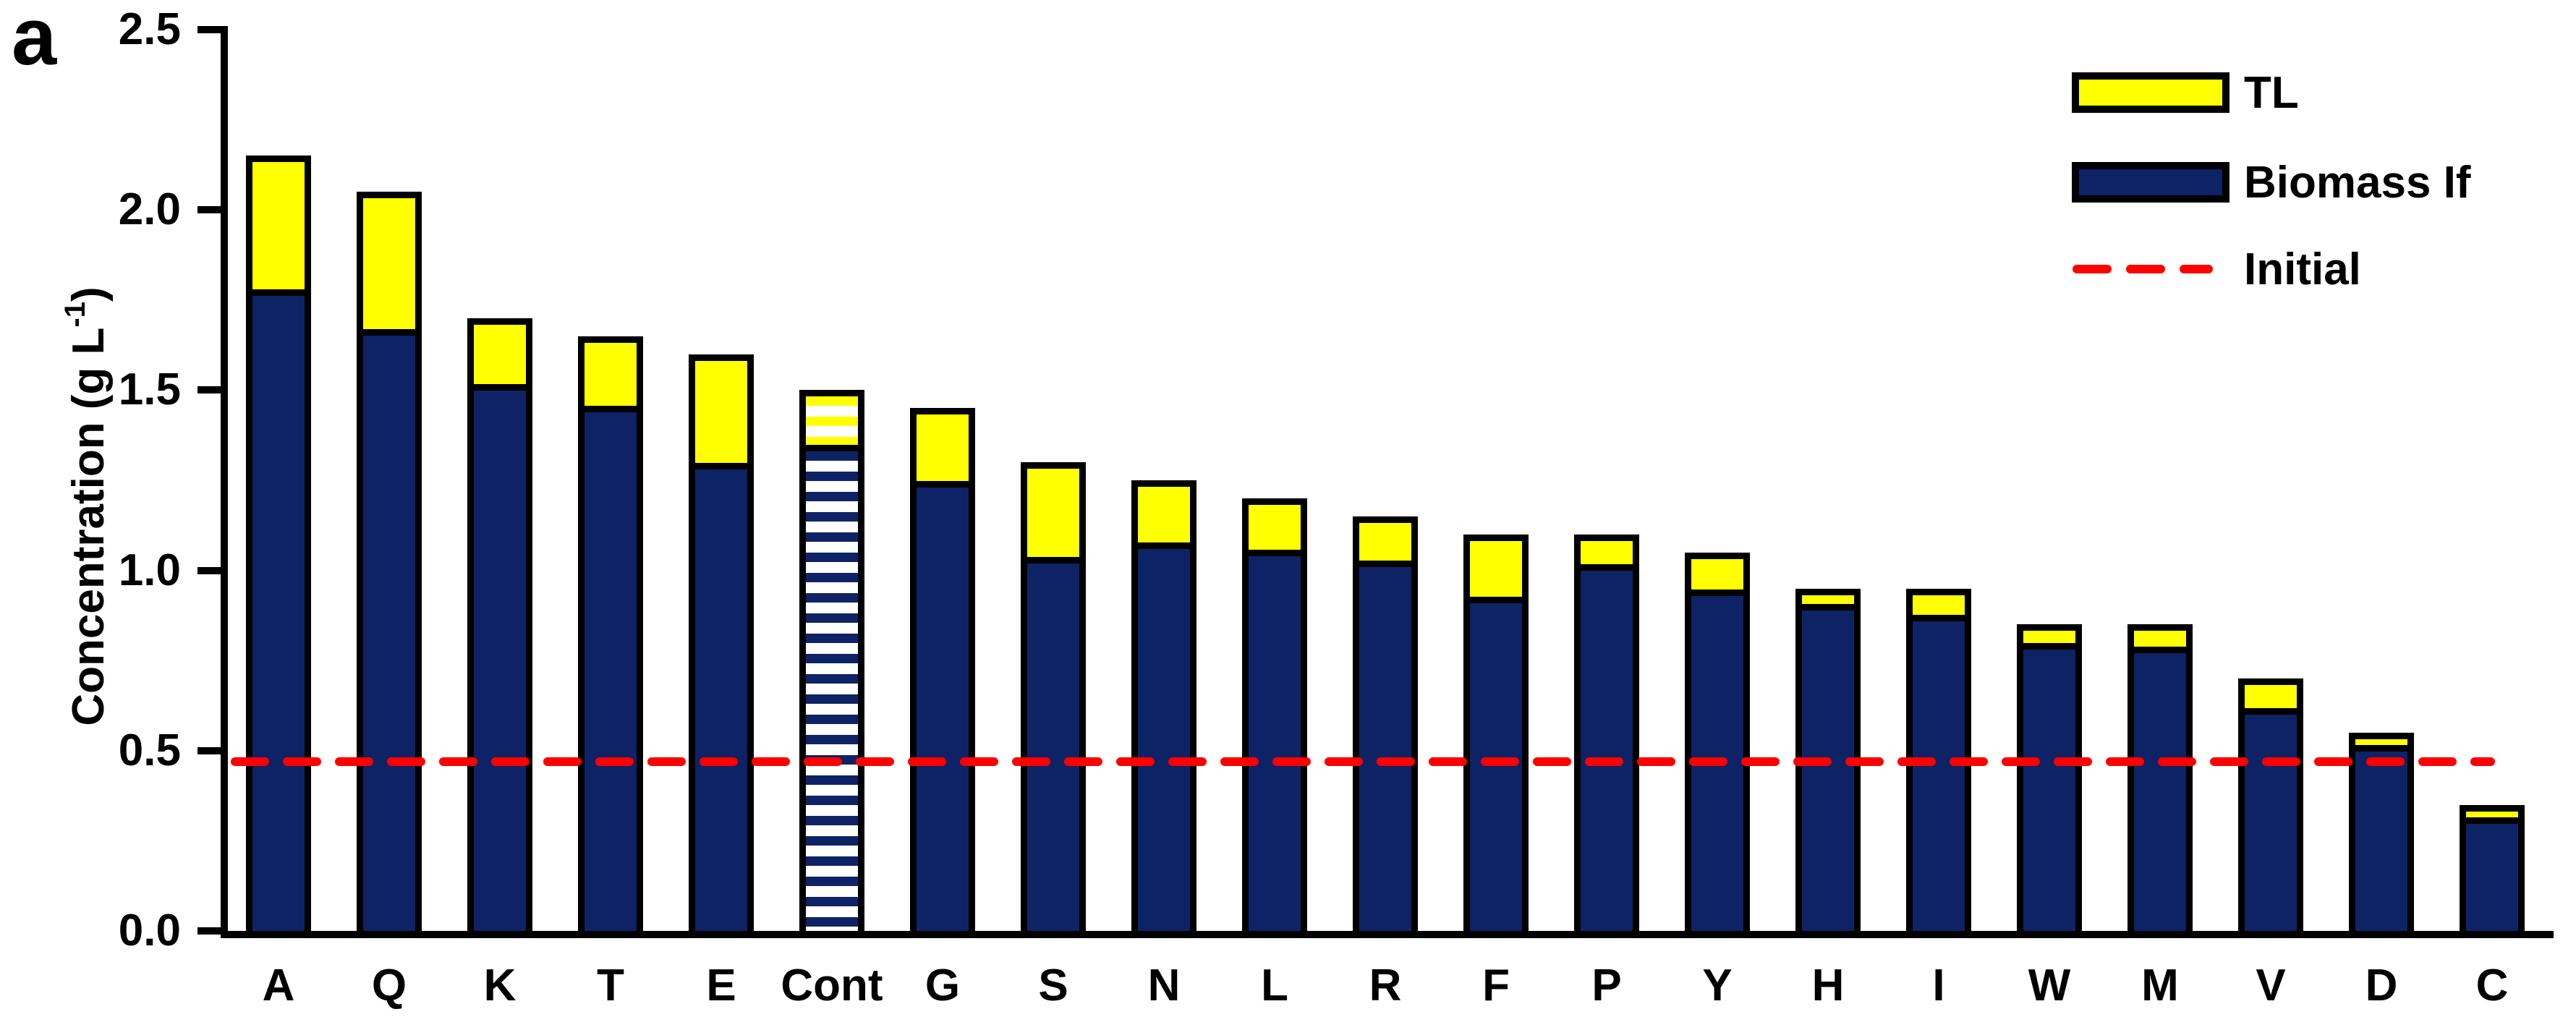  Describe the element at coordinates (610, 985) in the screenshot. I see `x-axis-label-T: T` at that location.